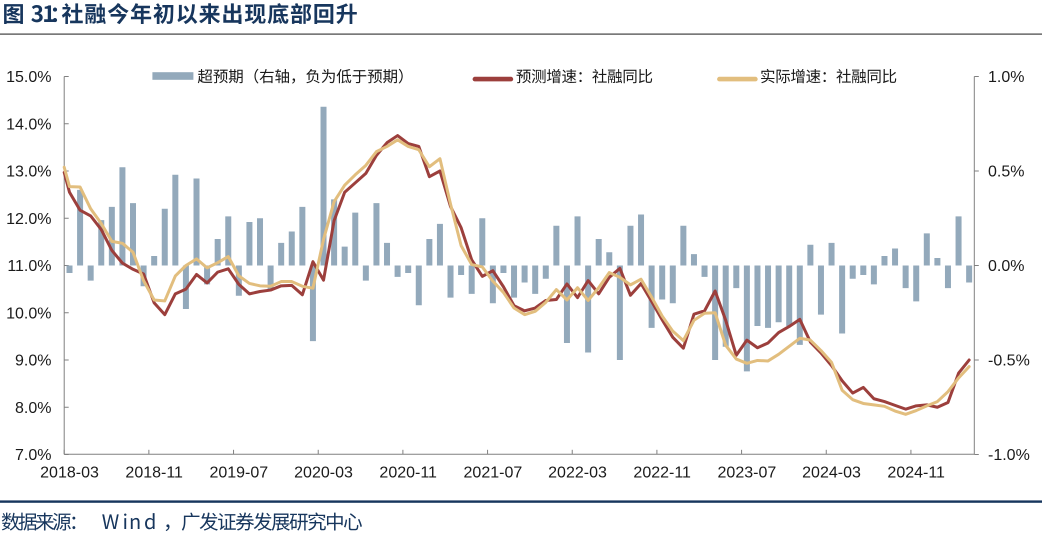 The width and height of the screenshot is (1042, 535). Describe the element at coordinates (1009, 361) in the screenshot. I see `svg-text: -0.5%` at that location.